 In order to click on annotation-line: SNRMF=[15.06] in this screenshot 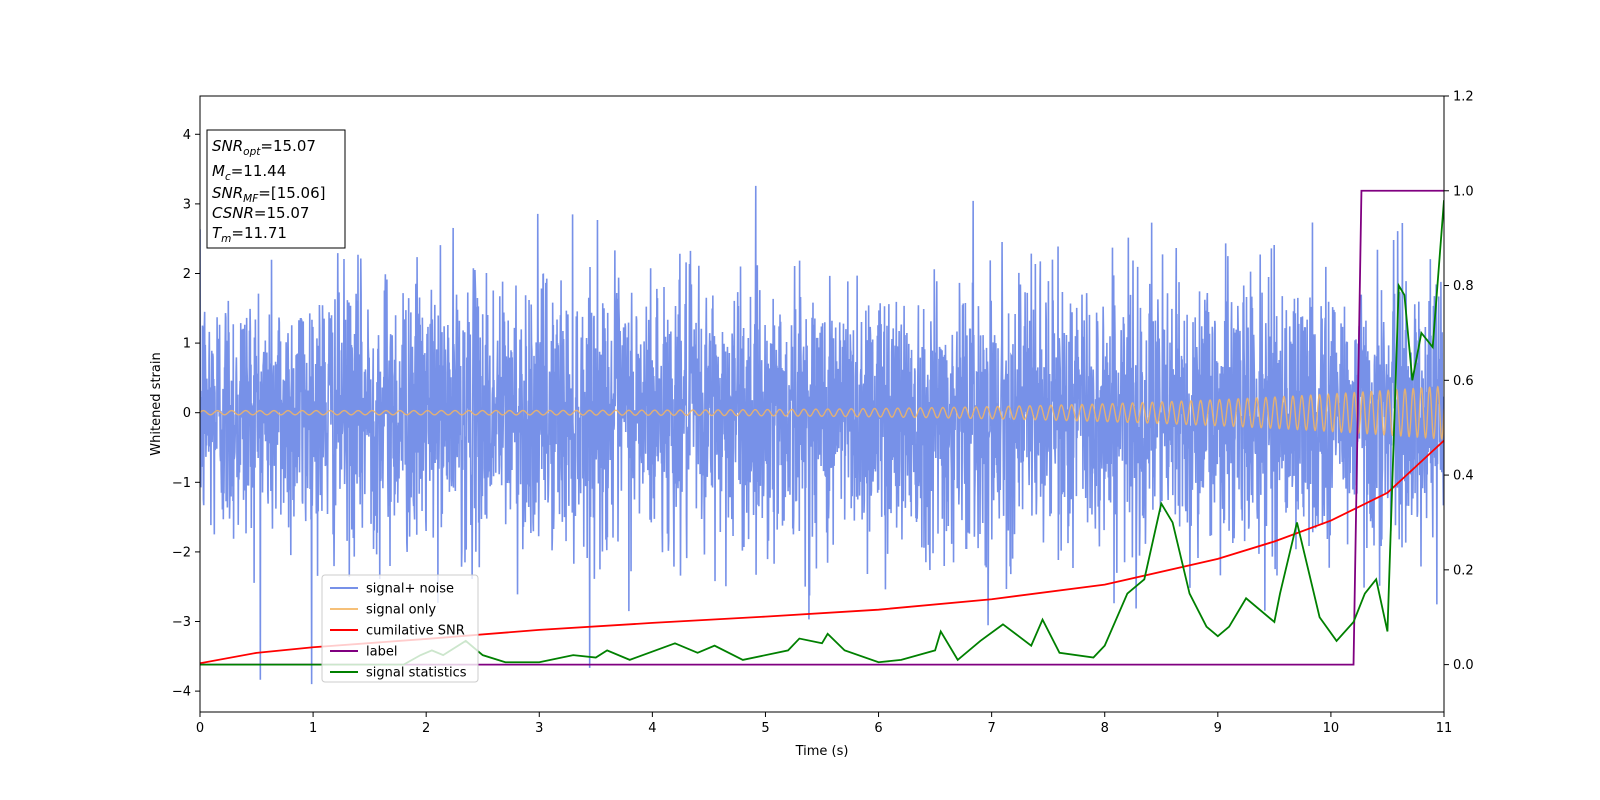, I will do `click(269, 194)`.